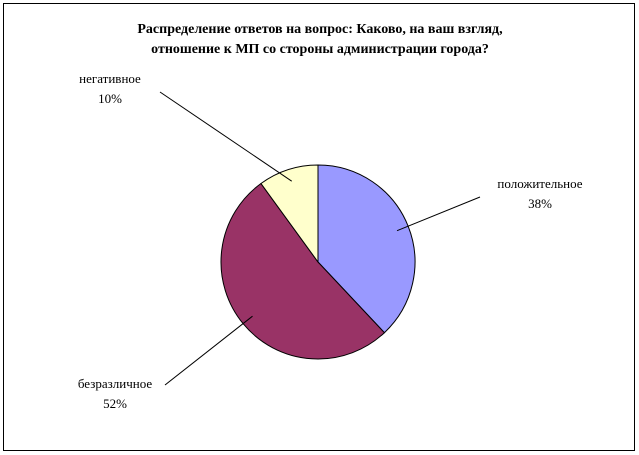 Image resolution: width=639 pixels, height=455 pixels. What do you see at coordinates (289, 214) in the screenshot?
I see `pie-slice` at bounding box center [289, 214].